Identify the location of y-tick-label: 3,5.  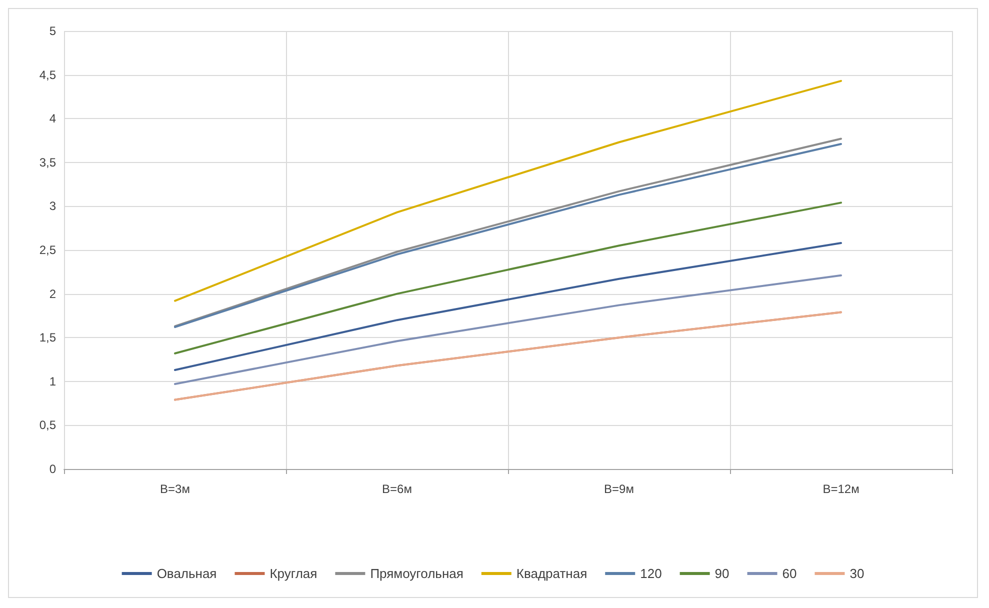
(47, 162).